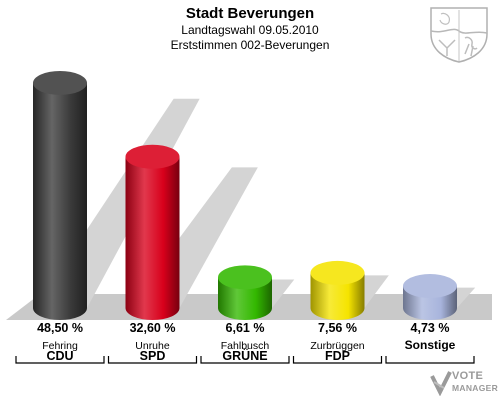 The height and width of the screenshot is (400, 500). I want to click on bar-fdp, so click(337, 296).